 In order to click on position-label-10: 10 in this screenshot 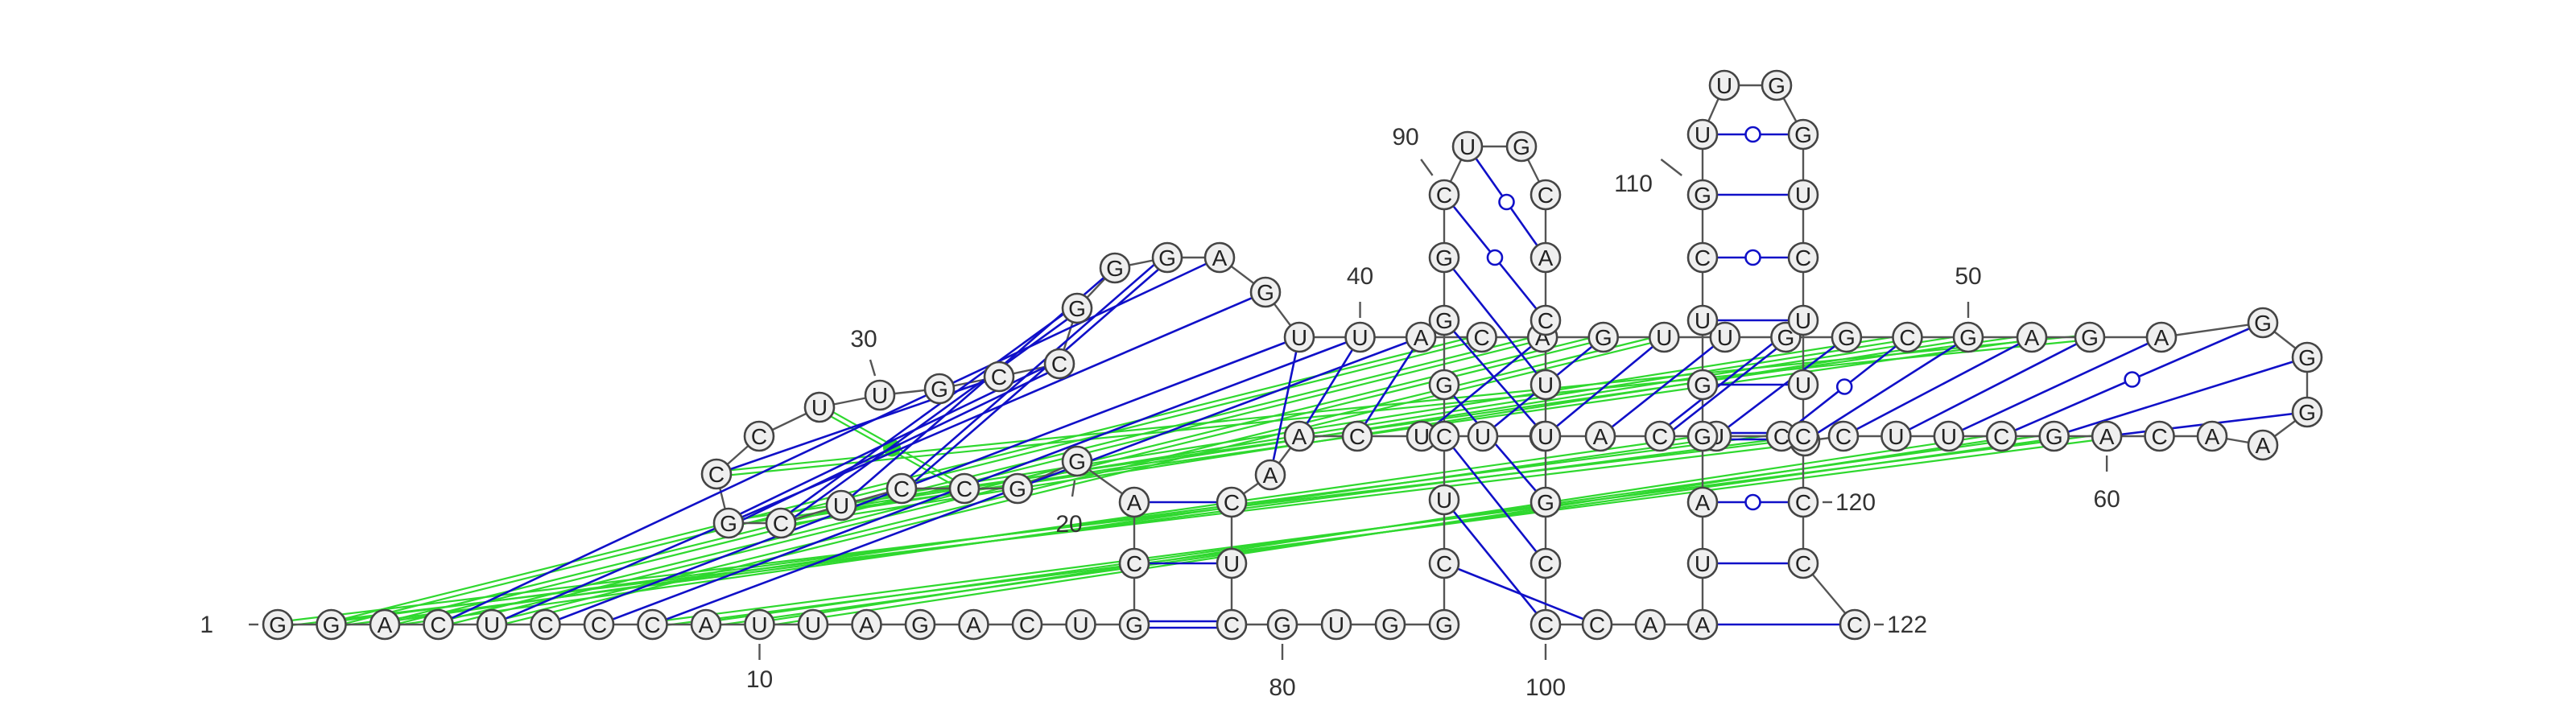, I will do `click(759, 668)`.